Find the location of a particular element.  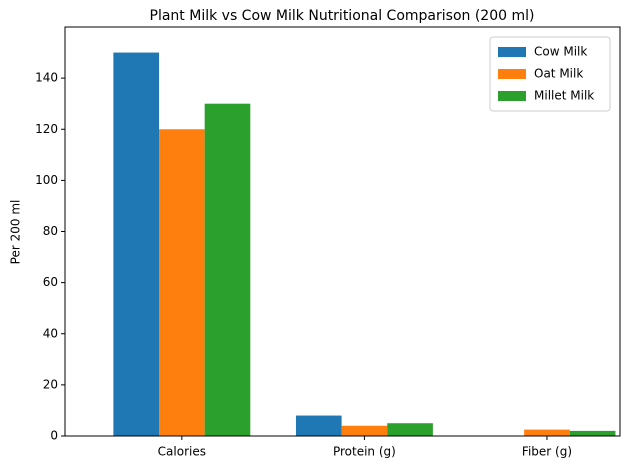

y-axis-label: Per 200 ml is located at coordinates (16, 232).